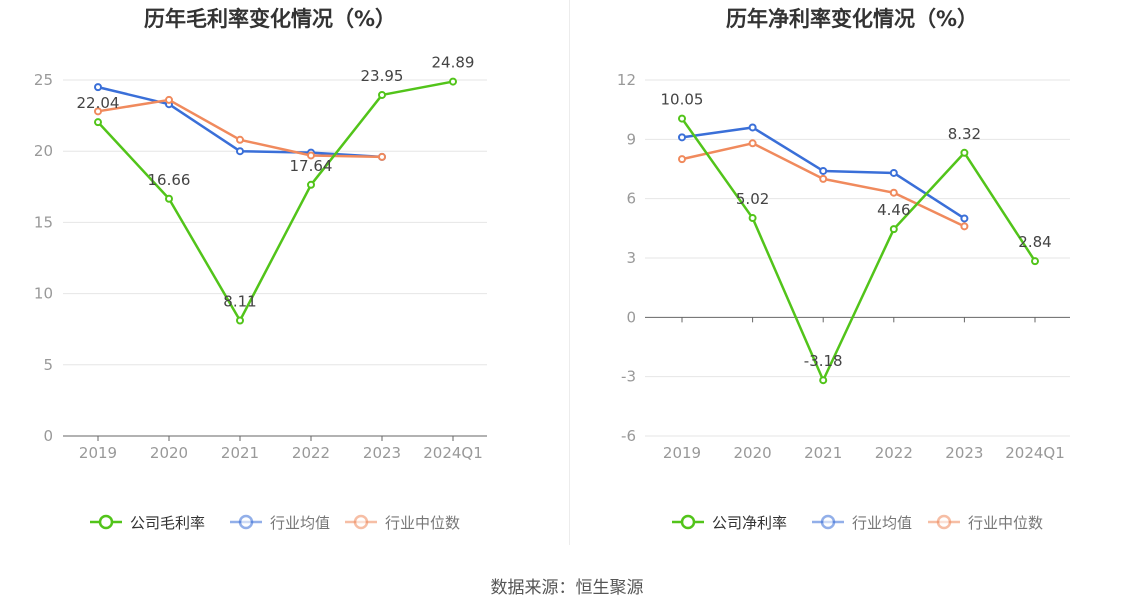  I want to click on legend-label: 公司净利率, so click(749, 523).